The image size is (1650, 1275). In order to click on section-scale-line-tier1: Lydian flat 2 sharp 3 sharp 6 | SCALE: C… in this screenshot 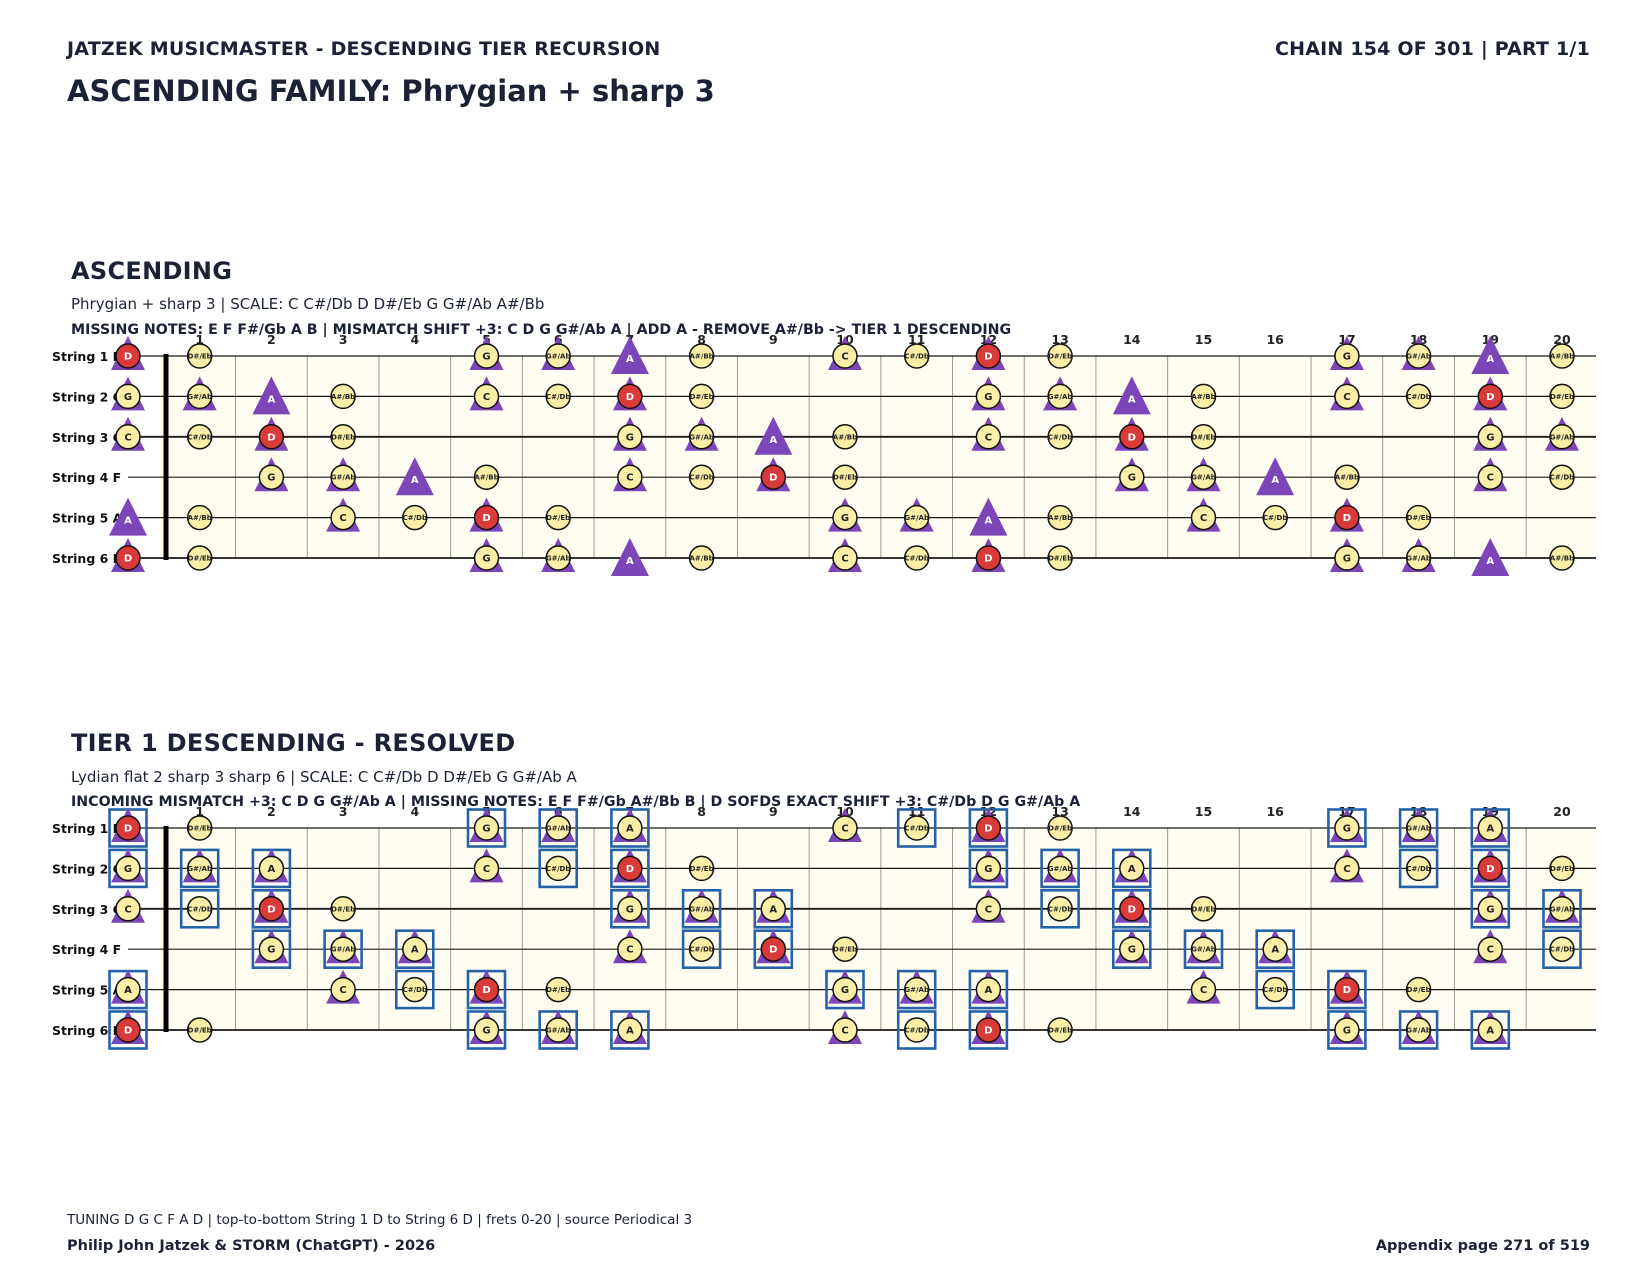, I will do `click(324, 777)`.